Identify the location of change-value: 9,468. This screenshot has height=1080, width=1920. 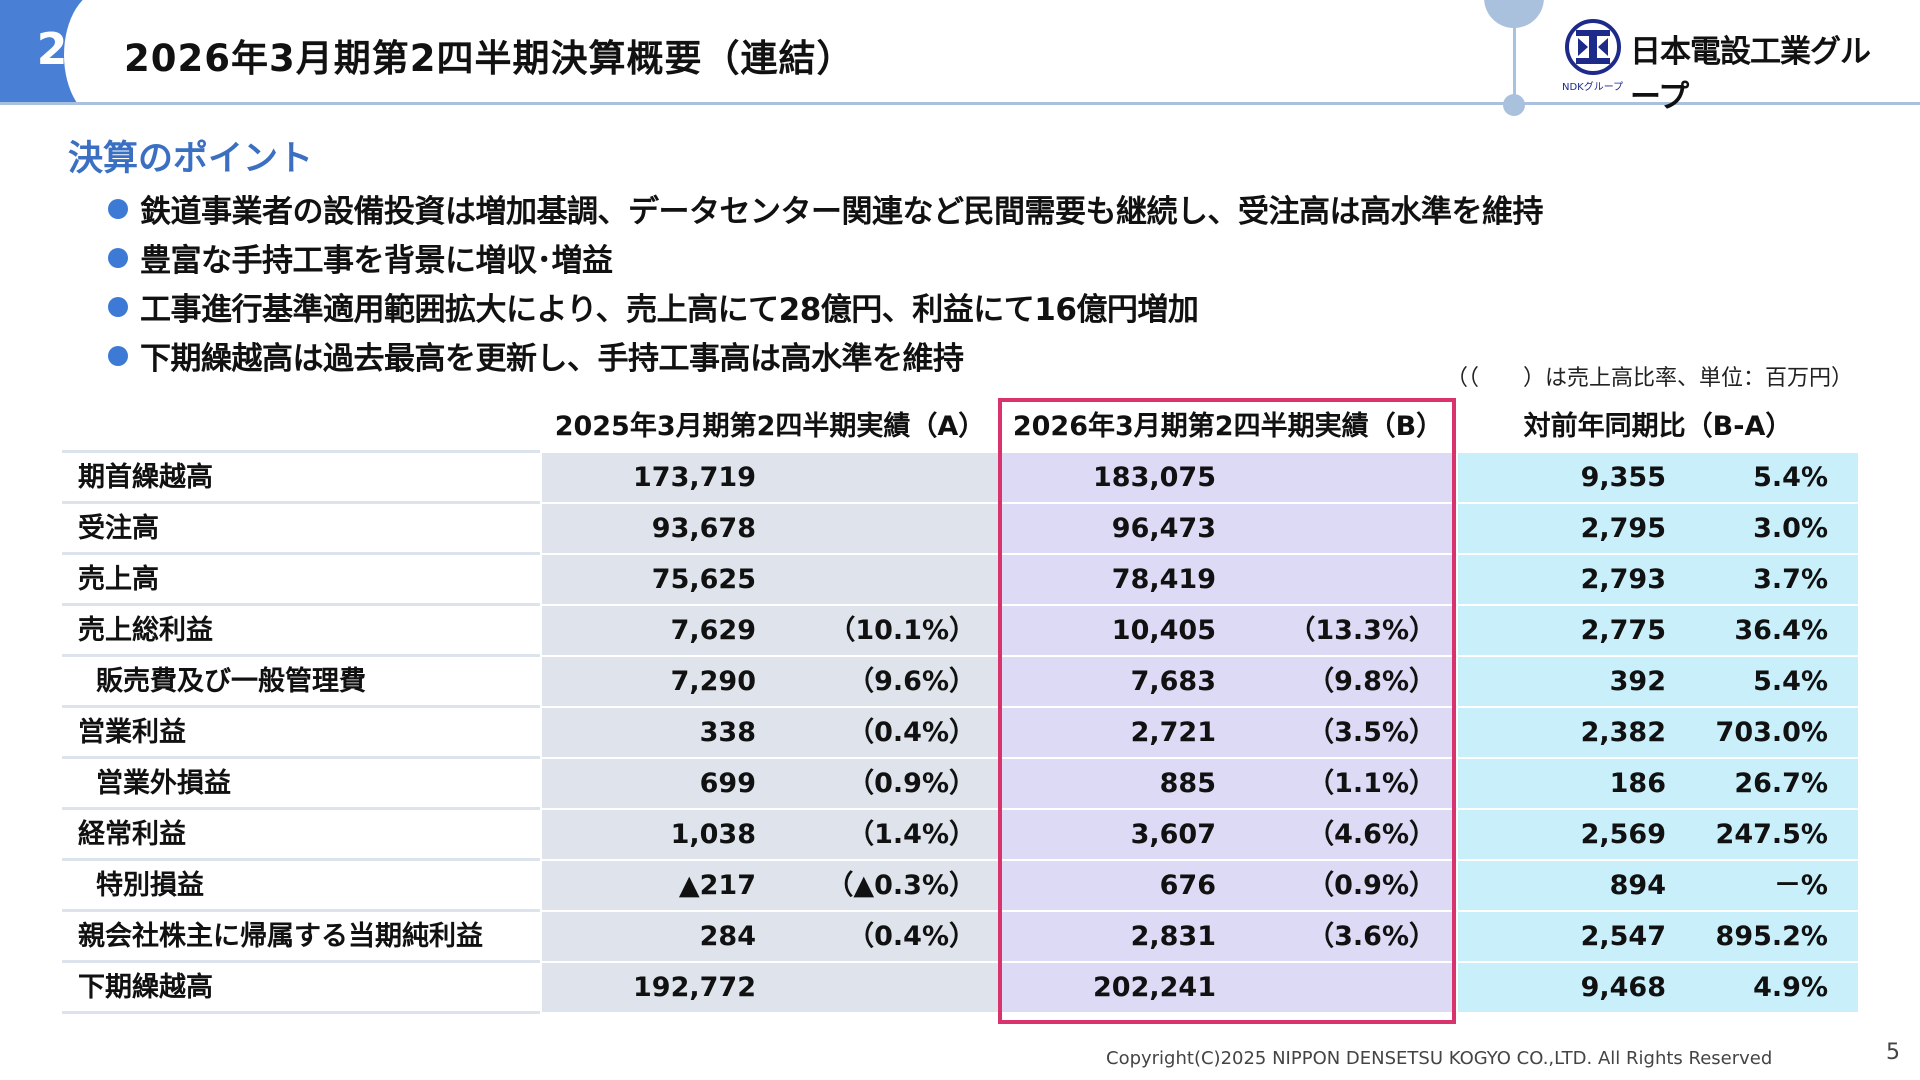
(1623, 987).